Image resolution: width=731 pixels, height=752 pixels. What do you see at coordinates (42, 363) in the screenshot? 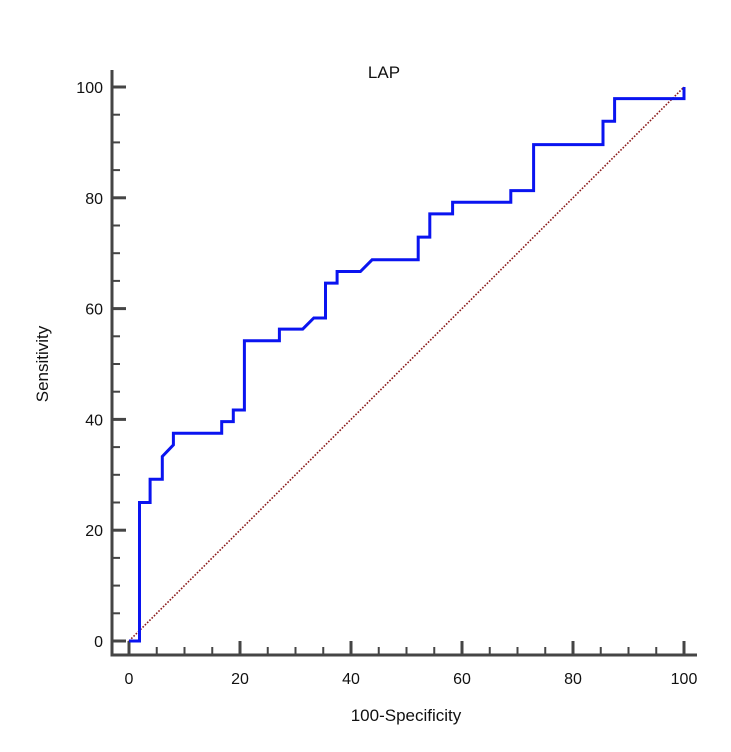
I see `y-axis-label: Sensitivity` at bounding box center [42, 363].